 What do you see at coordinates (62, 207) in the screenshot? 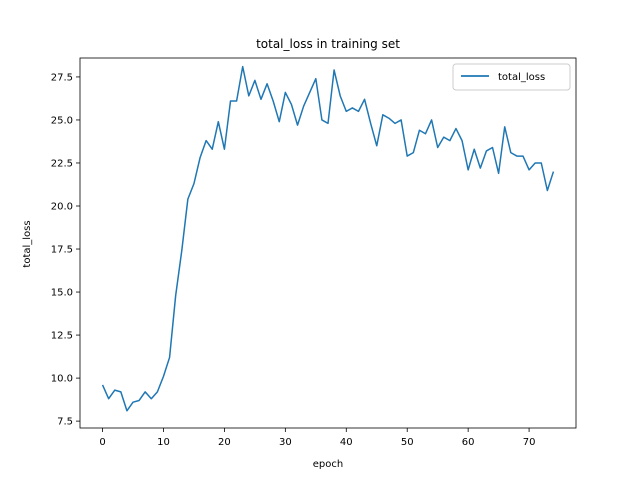
I see `y-tick-label: 20.0` at bounding box center [62, 207].